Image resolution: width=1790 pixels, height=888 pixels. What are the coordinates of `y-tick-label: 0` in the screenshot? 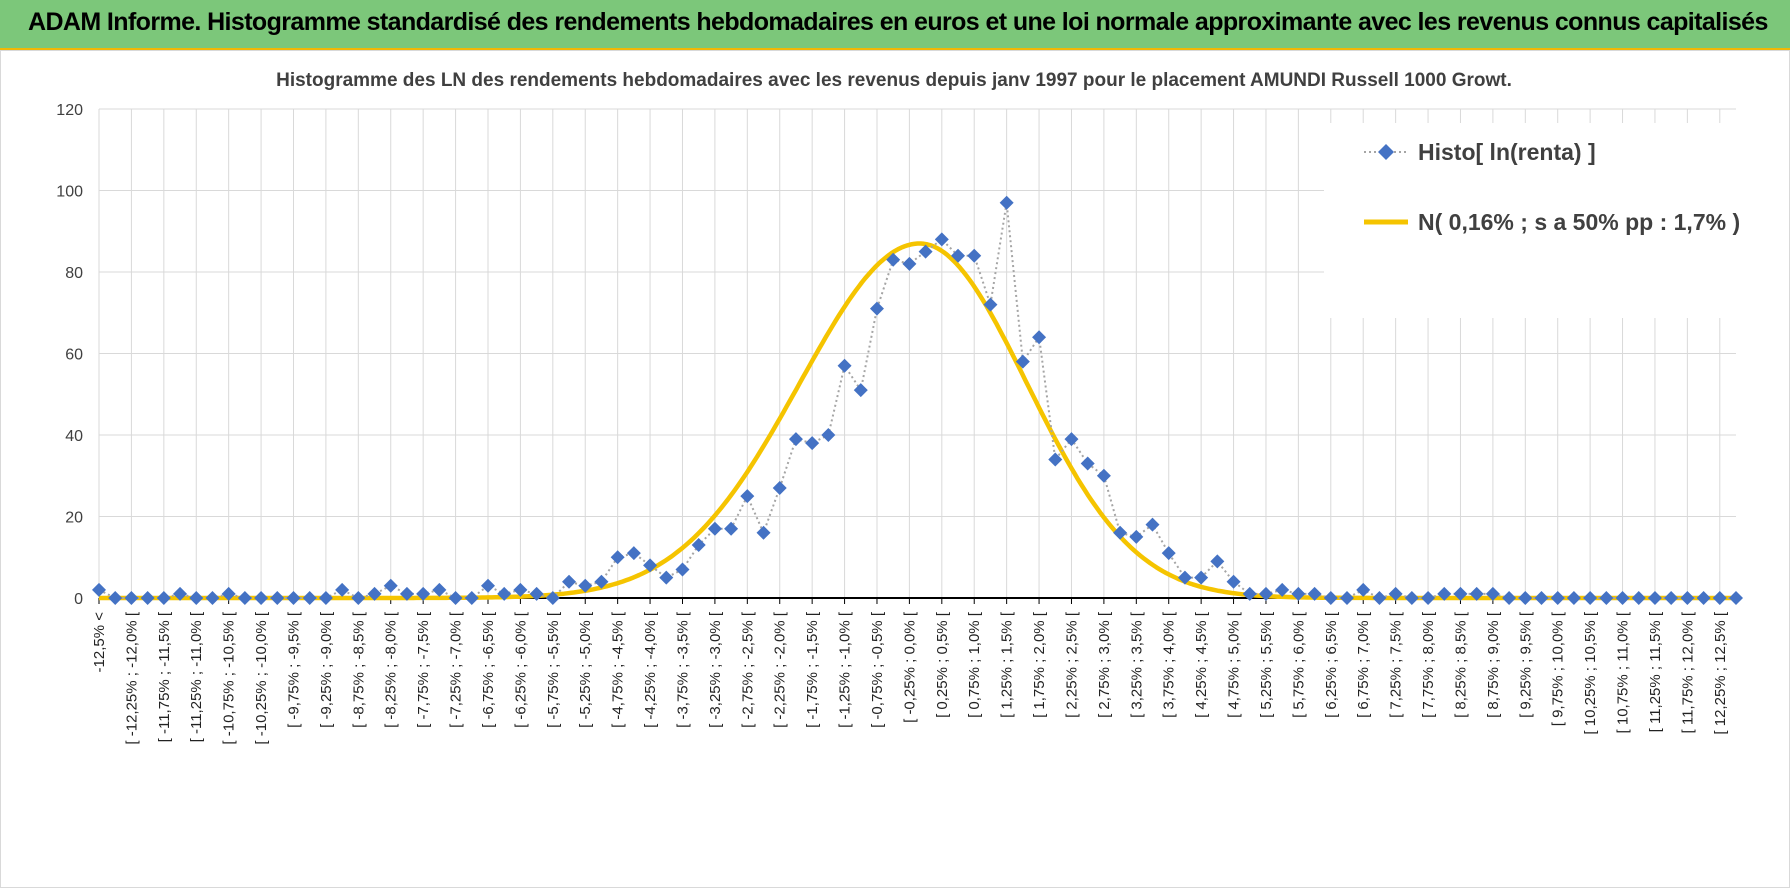 It's located at (78, 599).